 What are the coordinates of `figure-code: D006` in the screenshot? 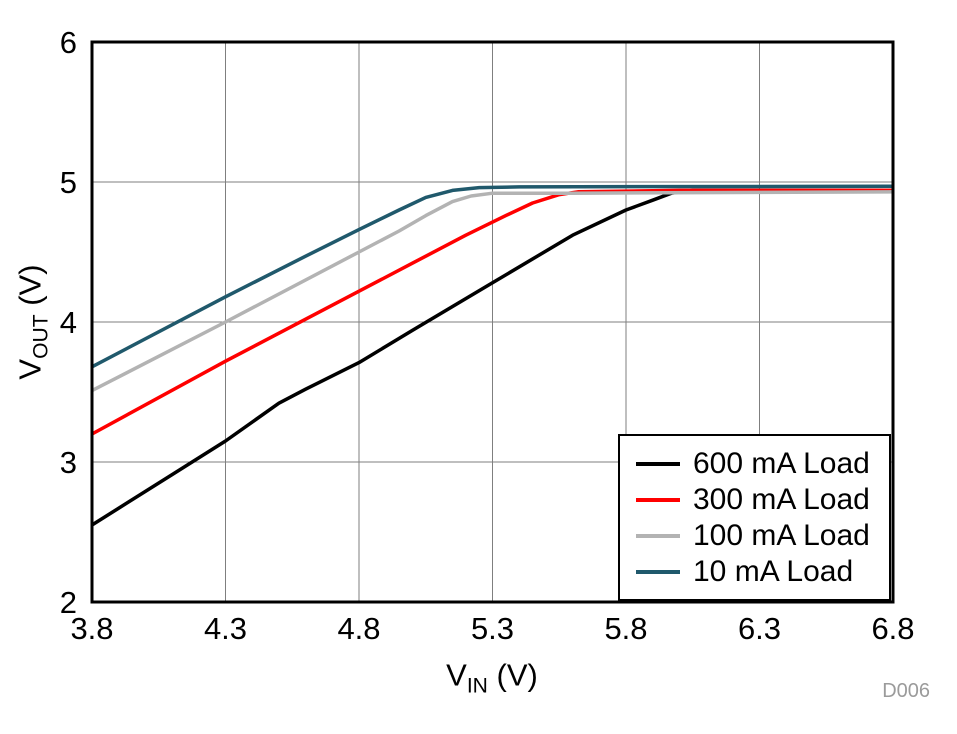 It's located at (906, 691).